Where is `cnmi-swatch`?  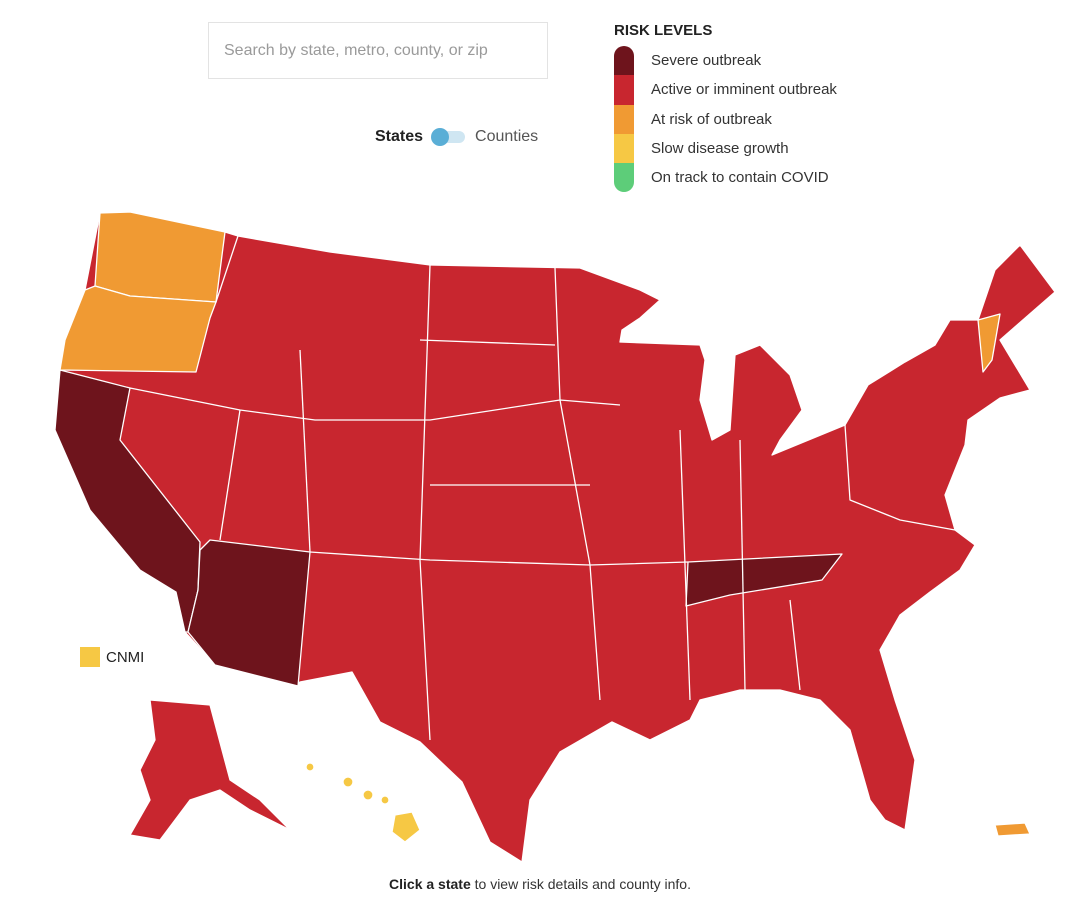 cnmi-swatch is located at coordinates (90, 657).